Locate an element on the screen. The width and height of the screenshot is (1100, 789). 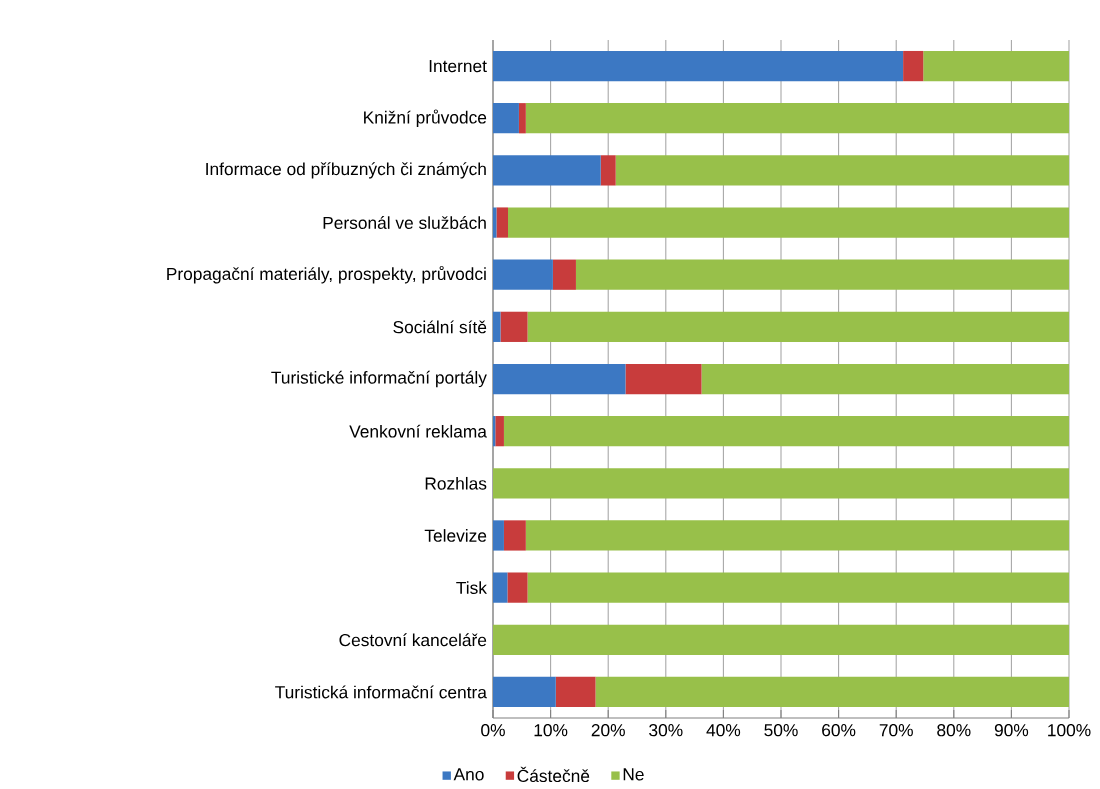
x-tick-label: 50% is located at coordinates (781, 730).